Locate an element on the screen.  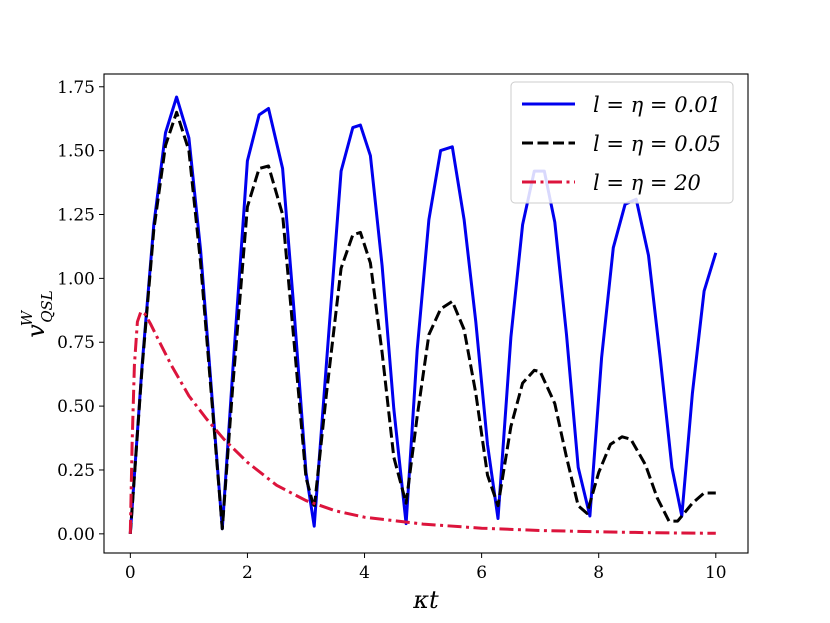
x-tick-label: 4 is located at coordinates (364, 573).